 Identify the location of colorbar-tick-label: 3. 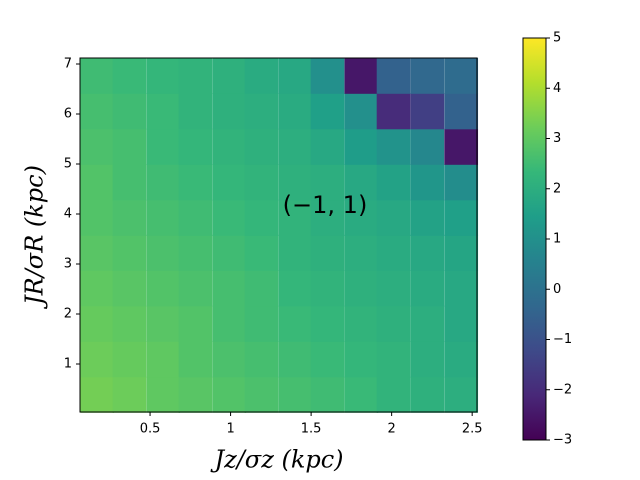
(557, 138).